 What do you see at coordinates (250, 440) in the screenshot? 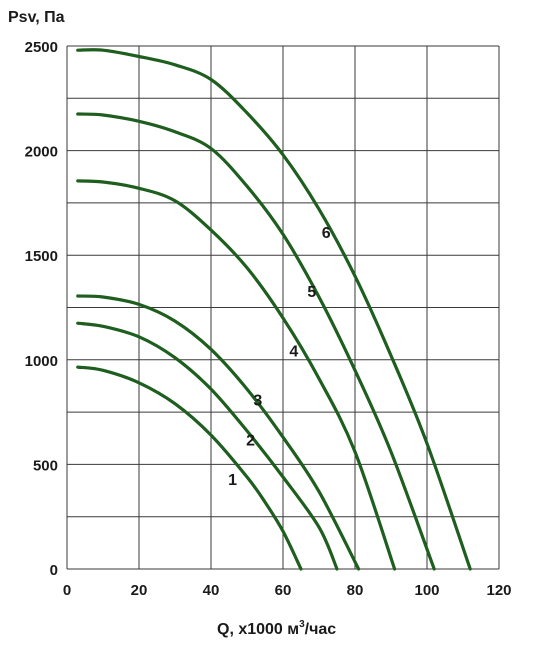
I see `curve-label-2: 2` at bounding box center [250, 440].